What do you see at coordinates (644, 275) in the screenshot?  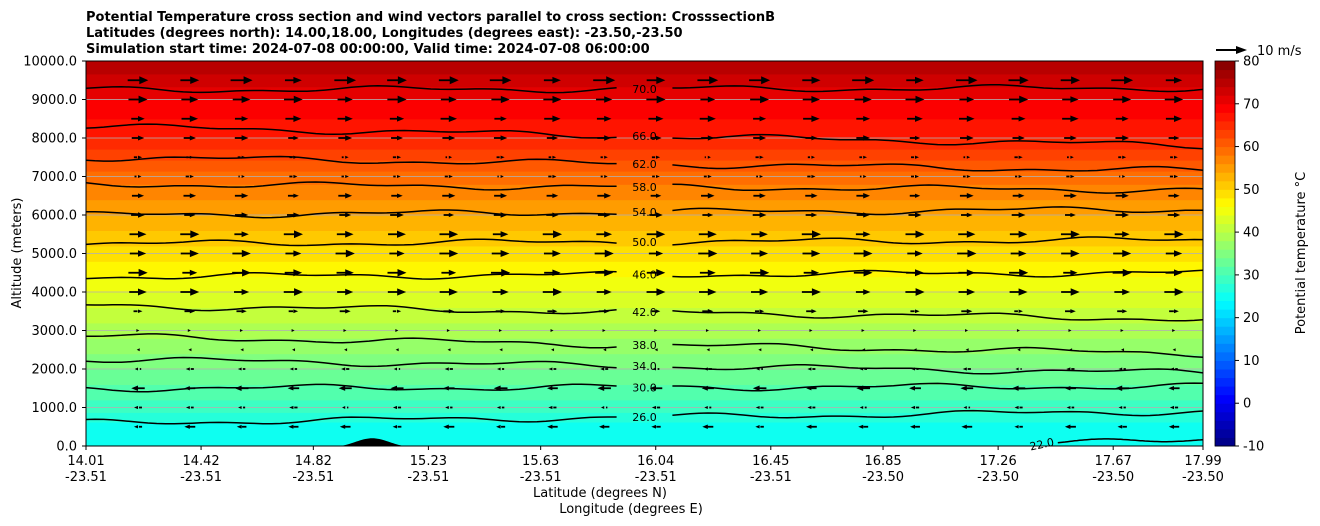 I see `contour-label: 46.0` at bounding box center [644, 275].